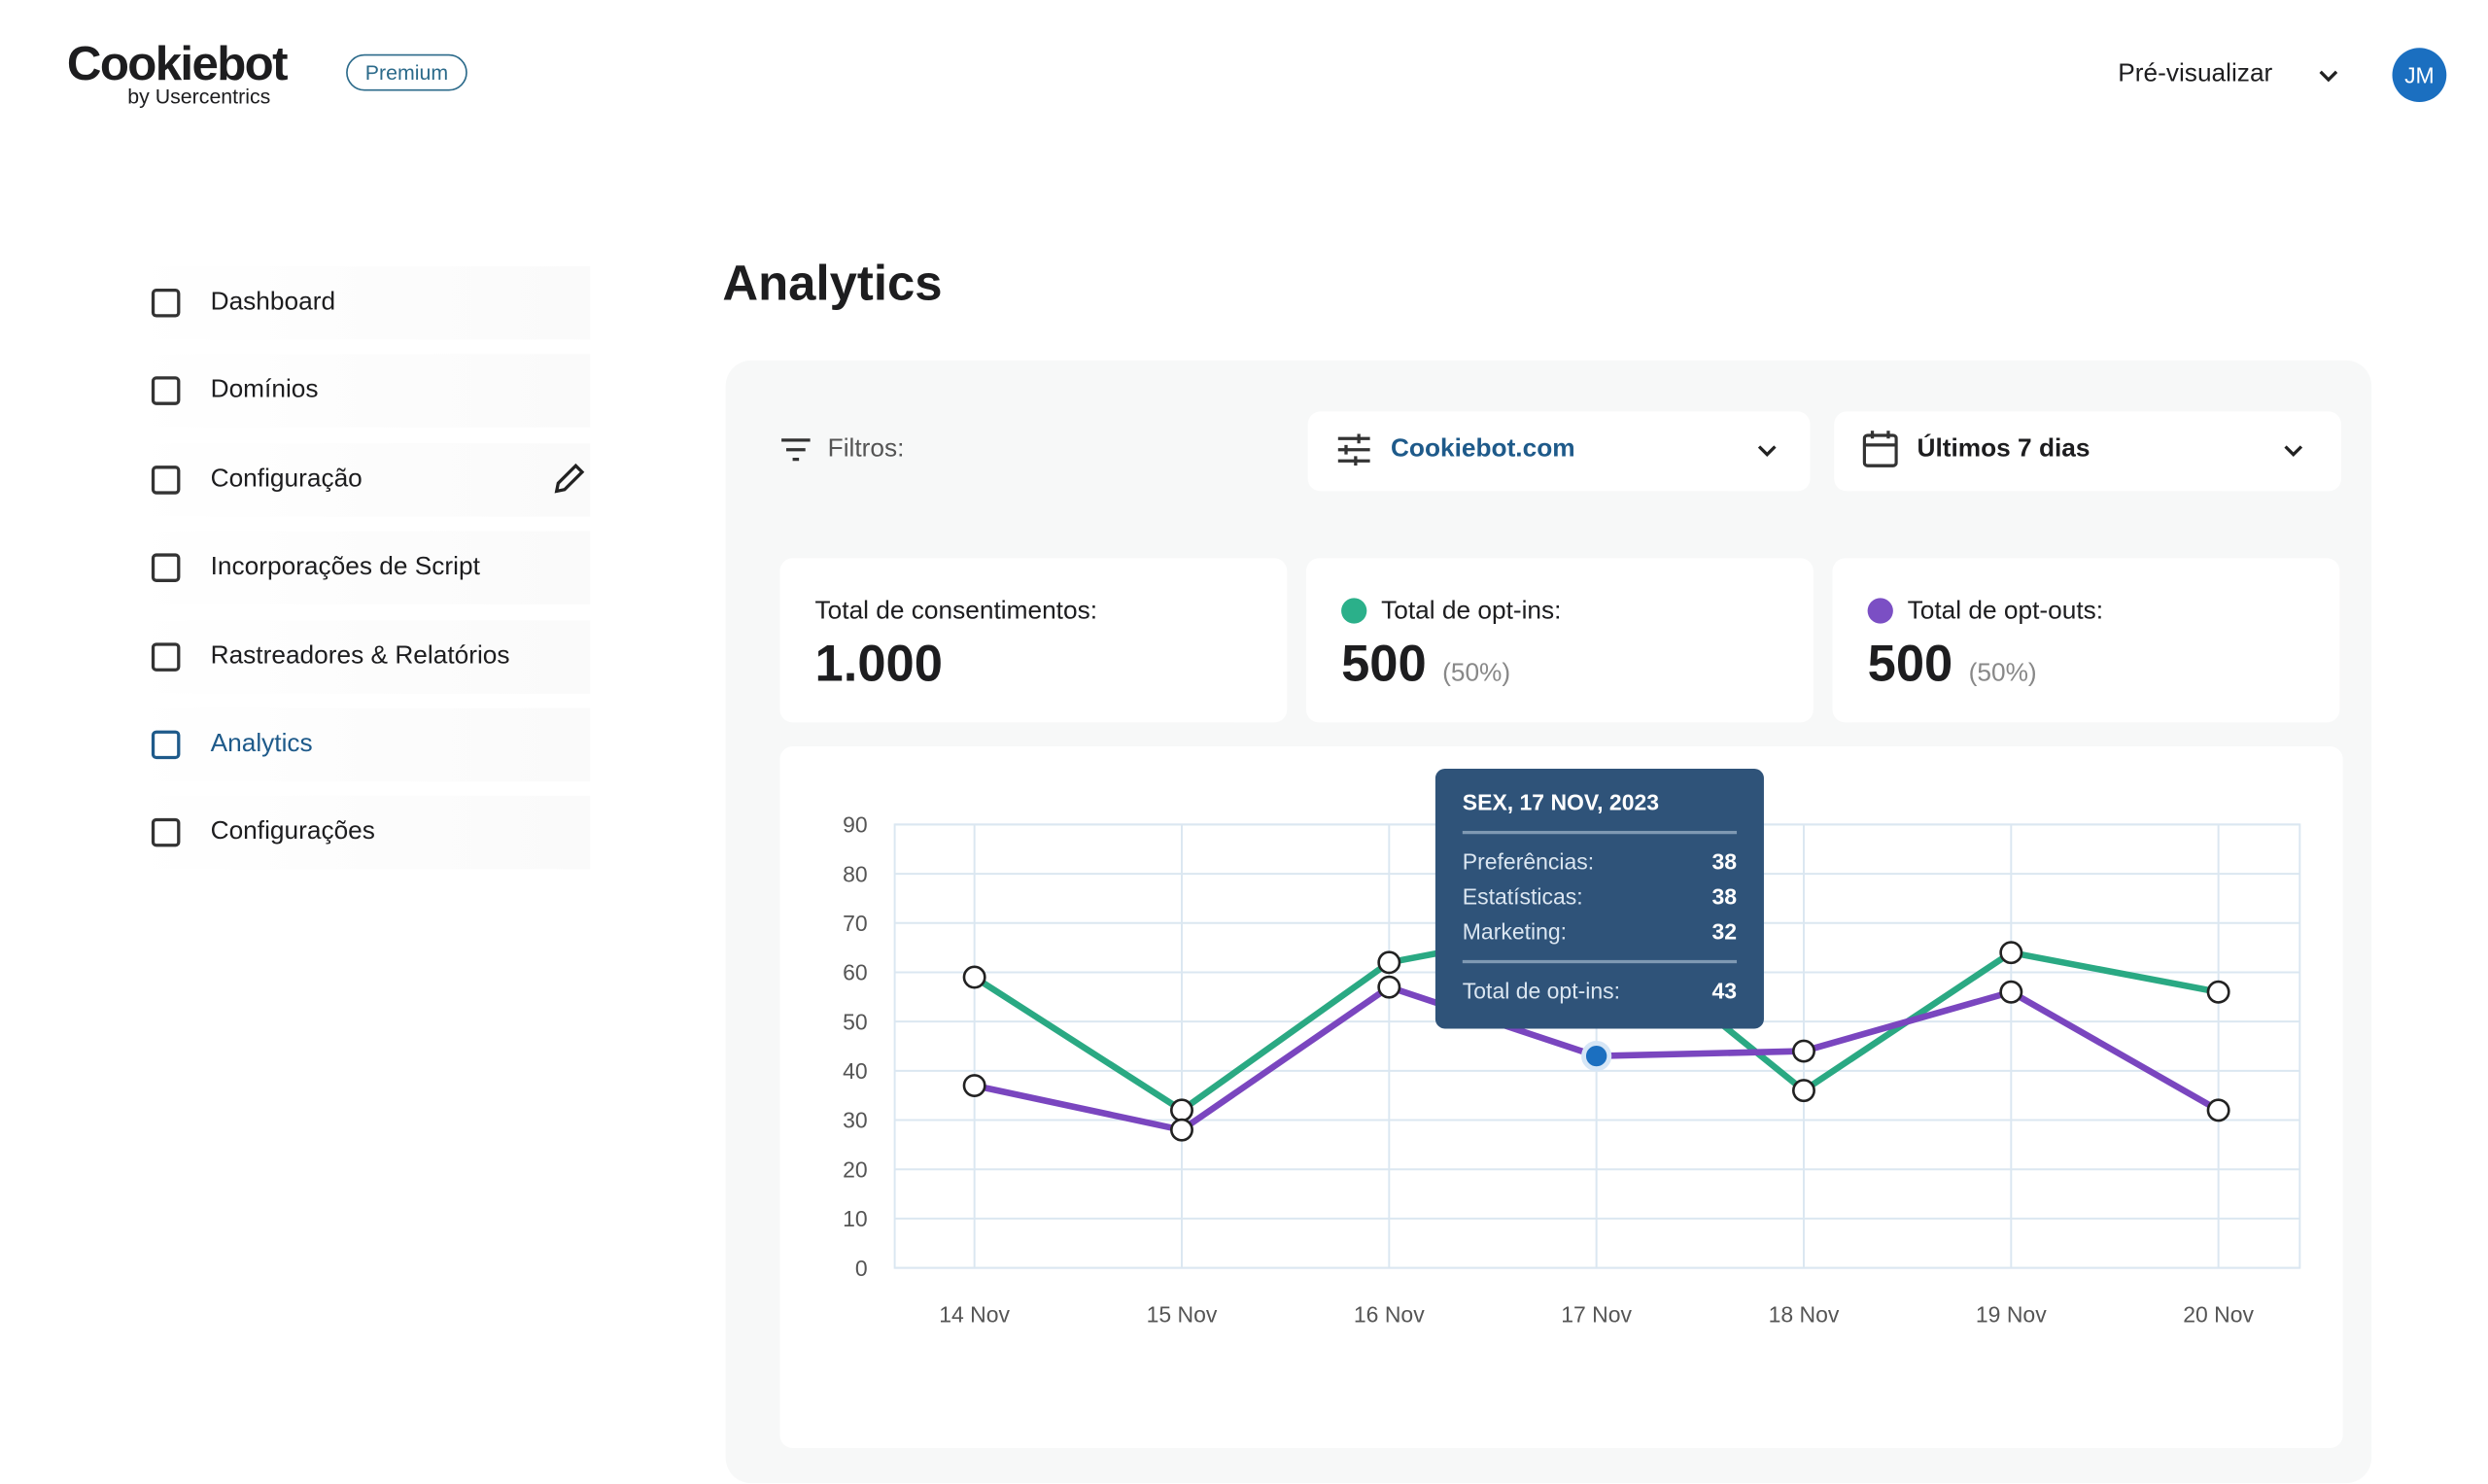 The image size is (2488, 1484). I want to click on stat-card: Total de consentimentos: 1.000, so click(1033, 640).